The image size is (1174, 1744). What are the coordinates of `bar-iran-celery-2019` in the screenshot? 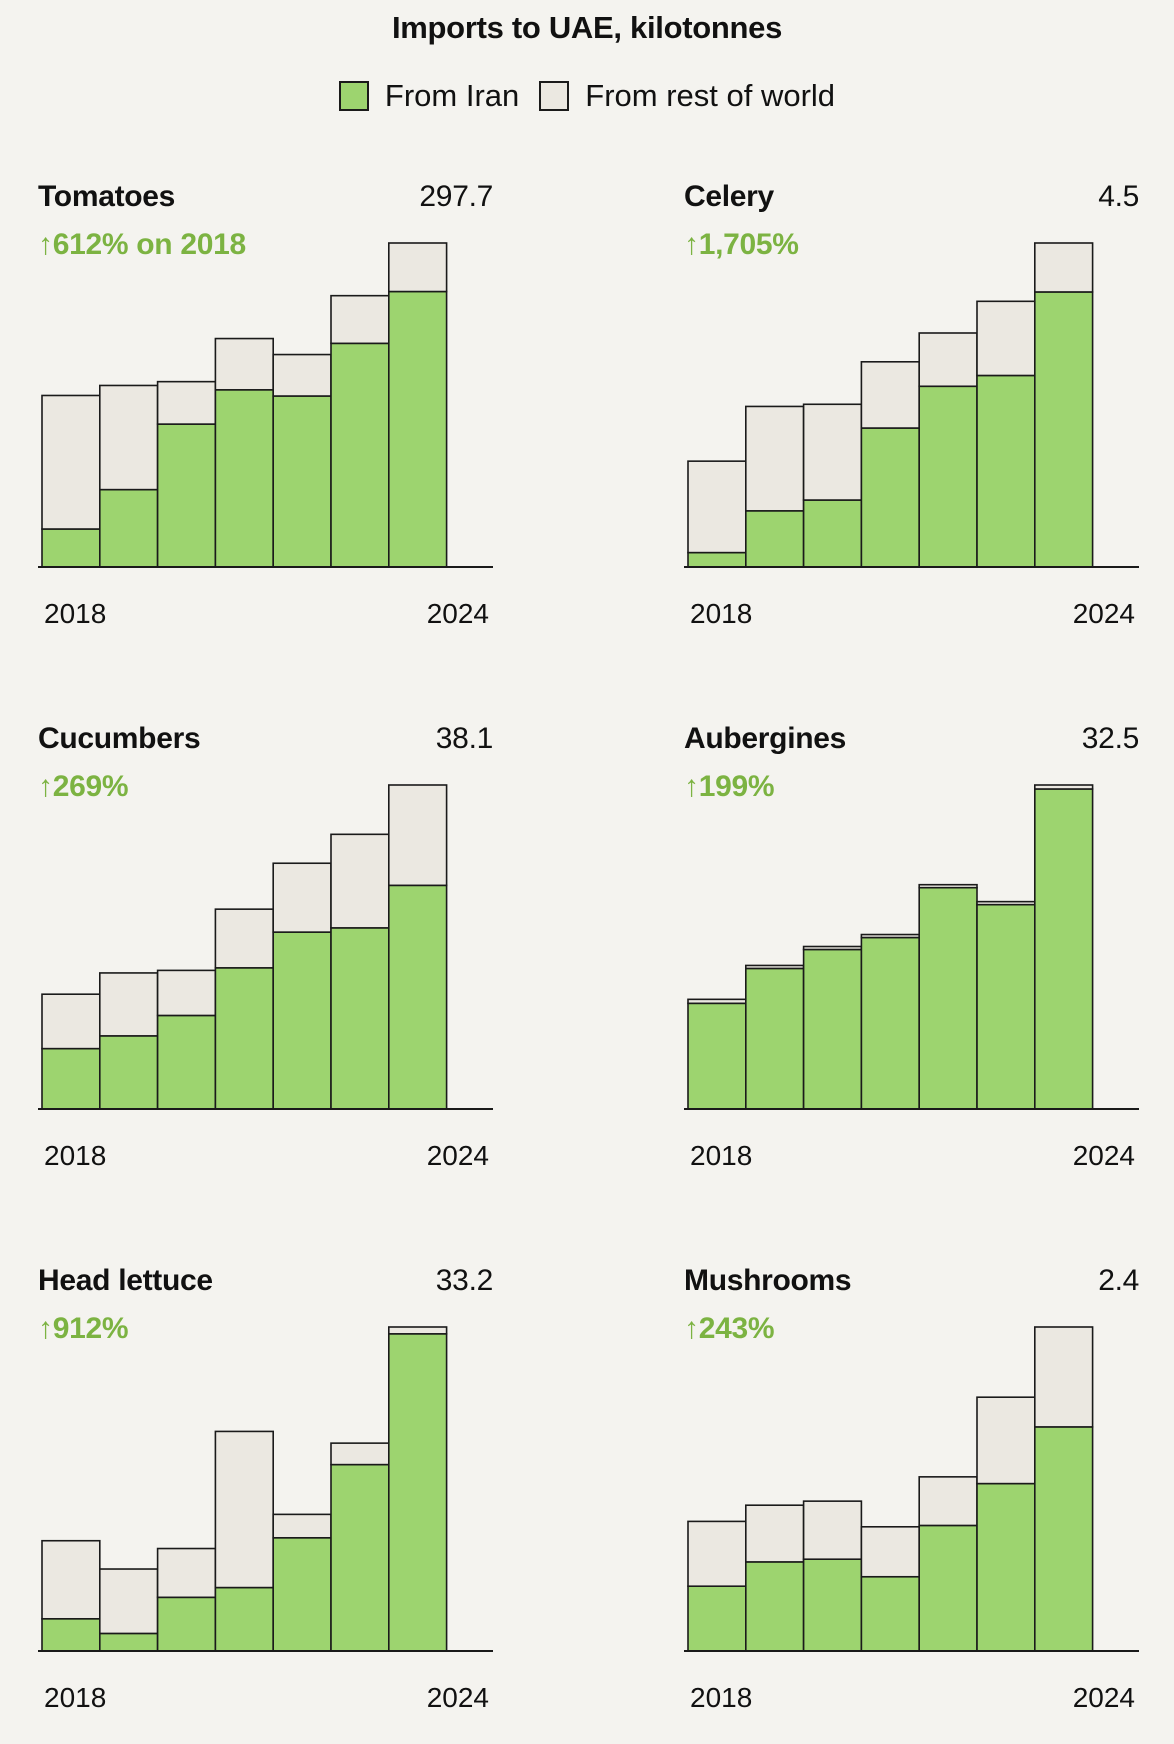 It's located at (774, 539).